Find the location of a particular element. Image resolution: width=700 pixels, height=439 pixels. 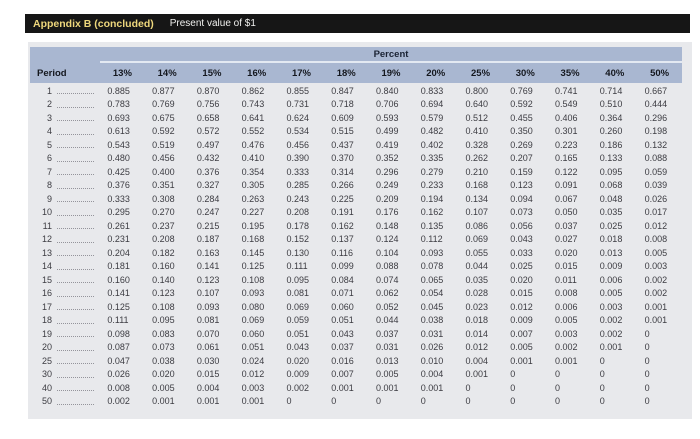

pv-value-cell: 0.010 is located at coordinates (435, 361).